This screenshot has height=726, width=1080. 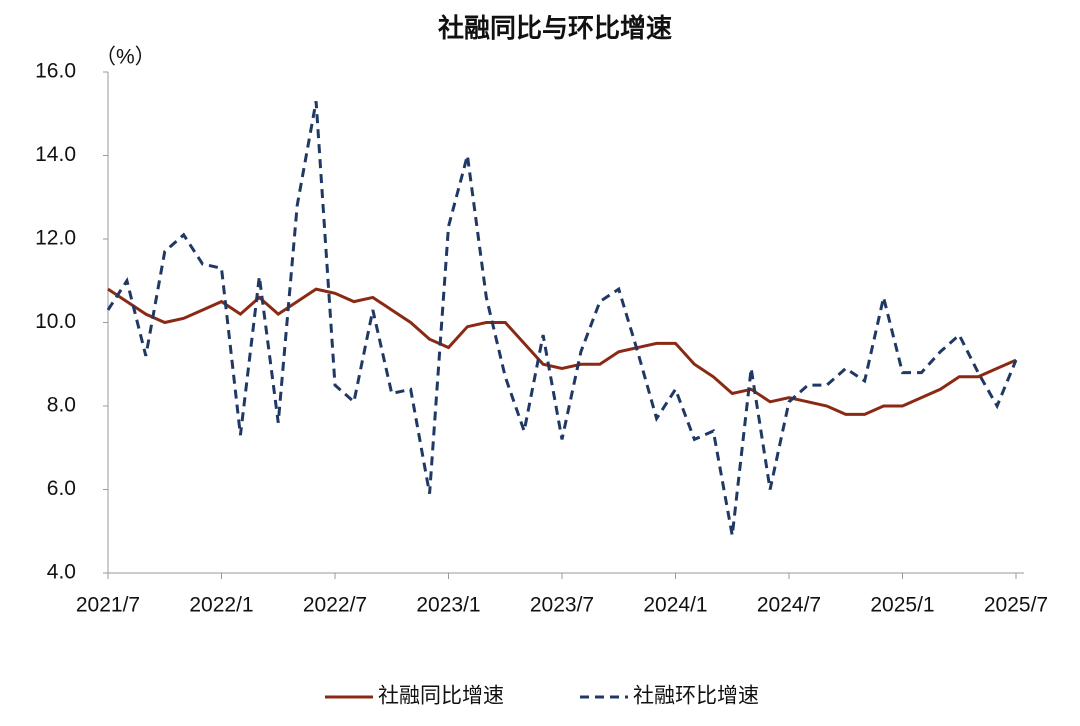 What do you see at coordinates (221, 605) in the screenshot?
I see `x-tick-label: 2022/1` at bounding box center [221, 605].